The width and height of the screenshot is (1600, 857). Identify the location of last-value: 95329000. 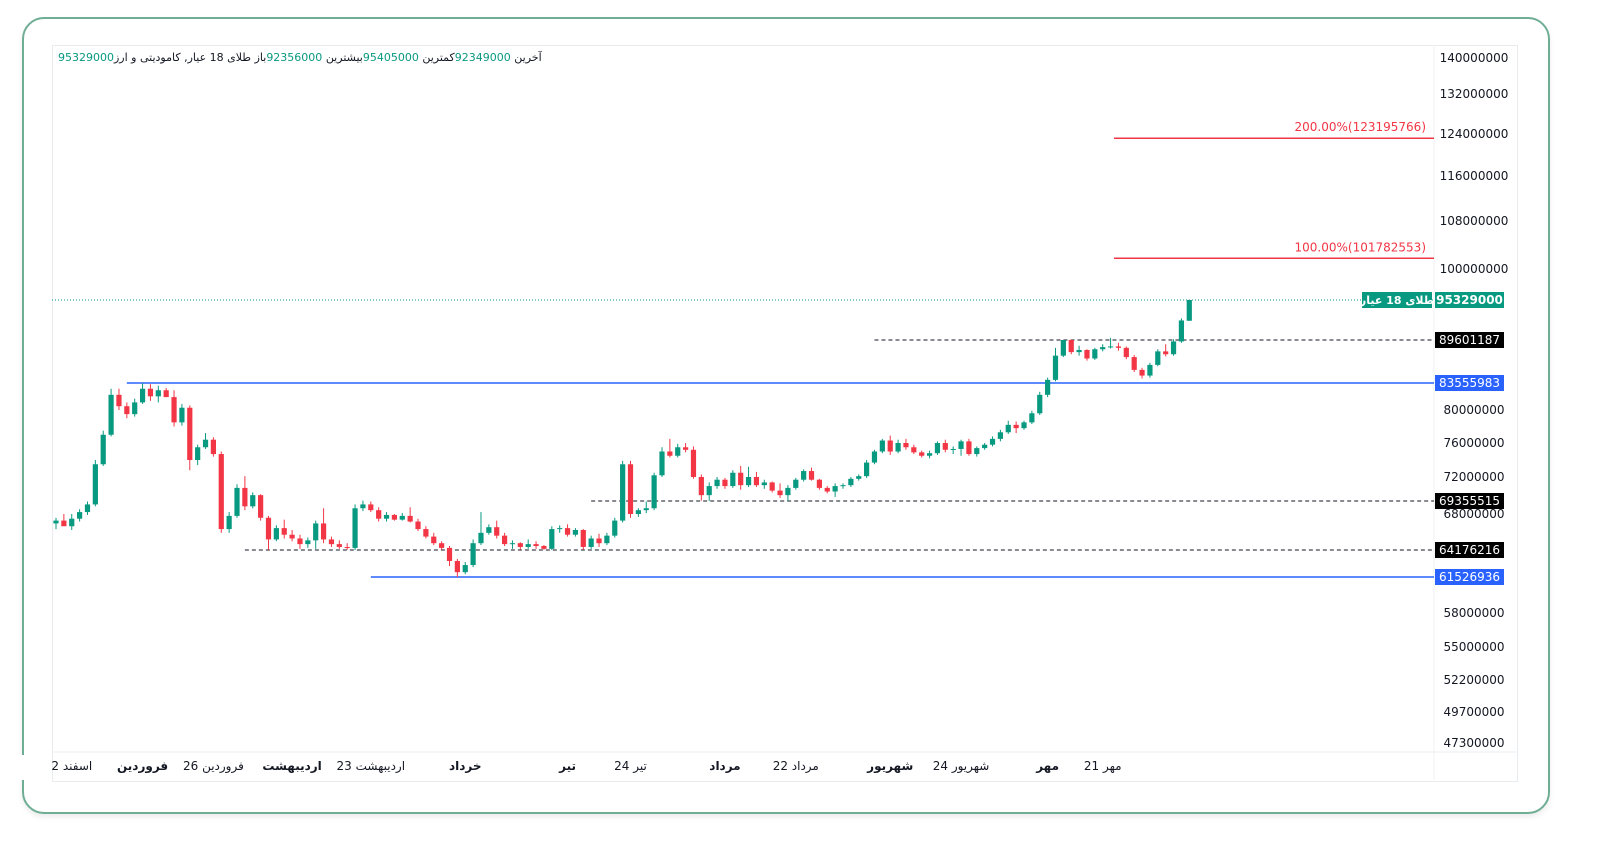
(86, 57).